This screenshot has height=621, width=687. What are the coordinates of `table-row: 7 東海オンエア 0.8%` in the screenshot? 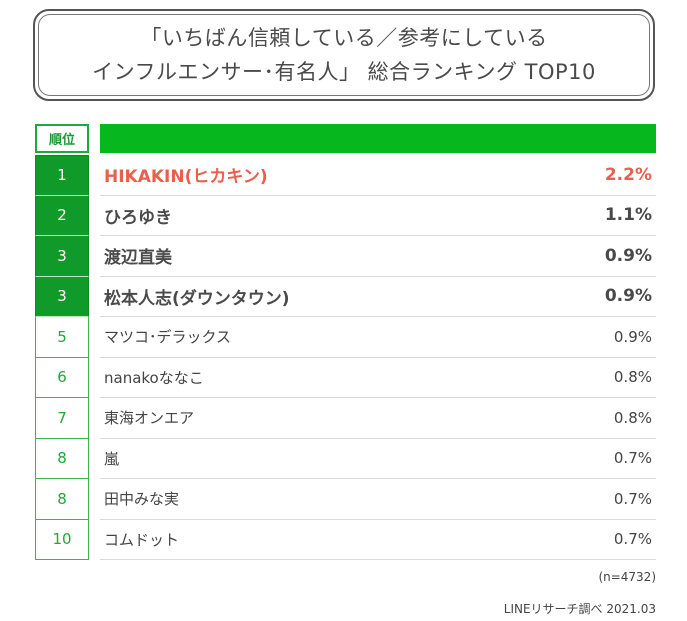 It's located at (345, 418).